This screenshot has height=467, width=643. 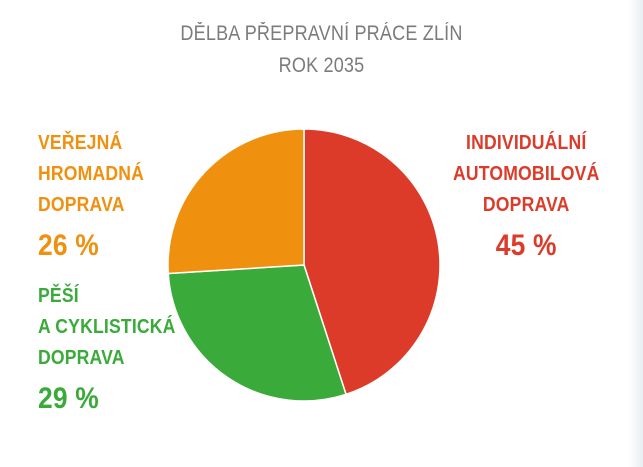 I want to click on pie-slice-public-transport, so click(x=236, y=201).